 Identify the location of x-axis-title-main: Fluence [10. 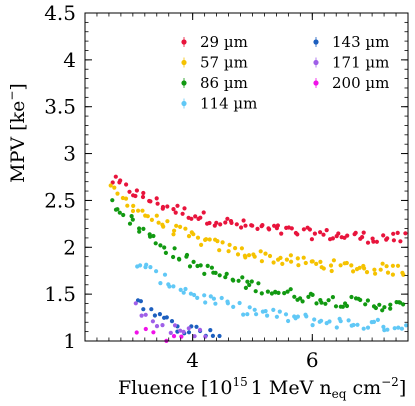
(175, 388).